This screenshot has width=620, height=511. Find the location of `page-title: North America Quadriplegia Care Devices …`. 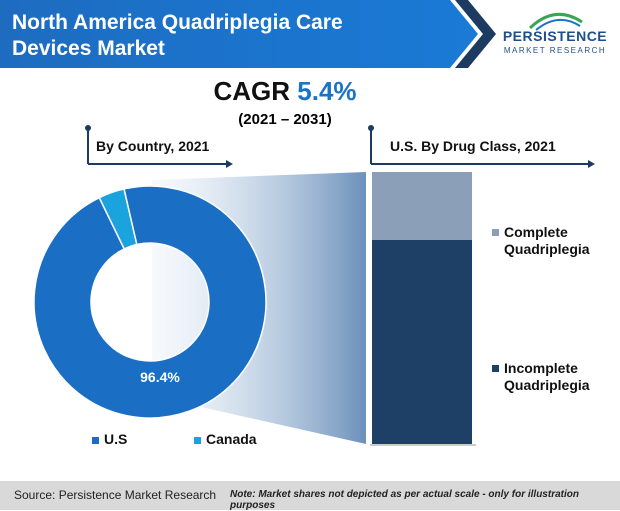

page-title: North America Quadriplegia Care Devices … is located at coordinates (222, 36).